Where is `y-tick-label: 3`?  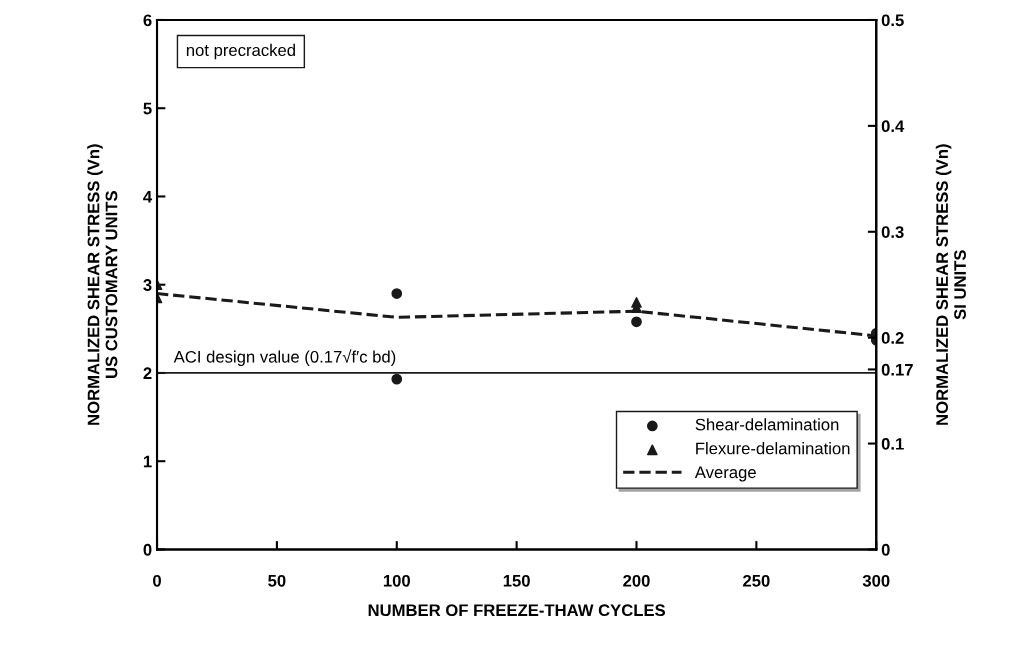 y-tick-label: 3 is located at coordinates (147, 285).